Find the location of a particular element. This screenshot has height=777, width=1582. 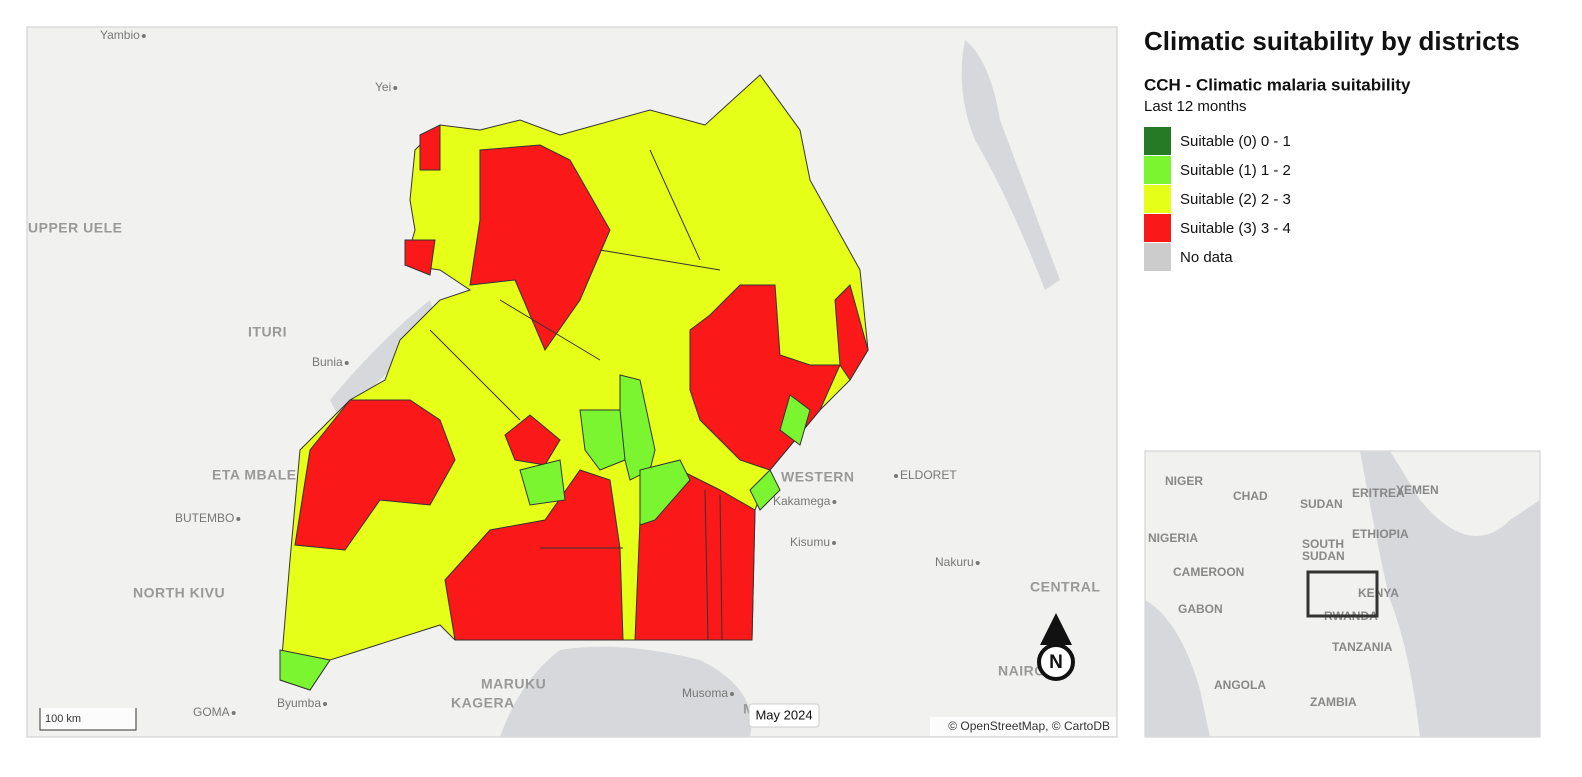

inset-label: KENYA is located at coordinates (1378, 593).